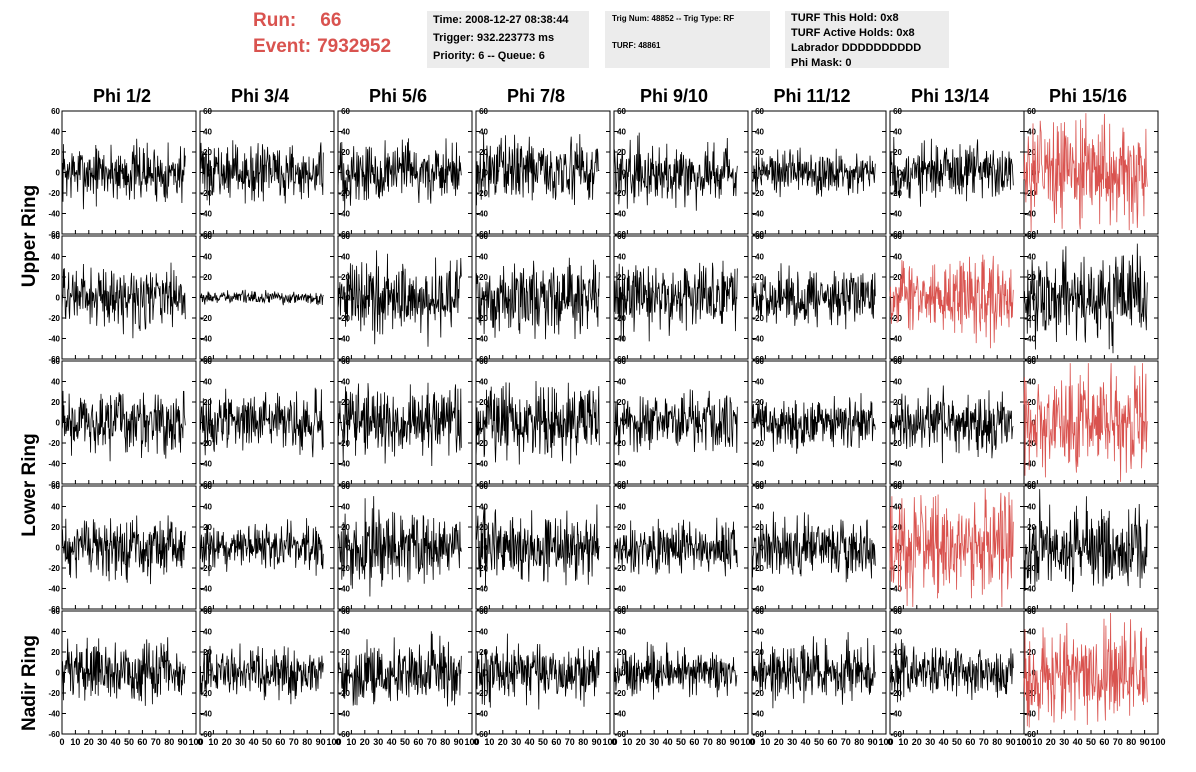  Describe the element at coordinates (54, 214) in the screenshot. I see `y-tick-label-r0c0-1: -40` at that location.